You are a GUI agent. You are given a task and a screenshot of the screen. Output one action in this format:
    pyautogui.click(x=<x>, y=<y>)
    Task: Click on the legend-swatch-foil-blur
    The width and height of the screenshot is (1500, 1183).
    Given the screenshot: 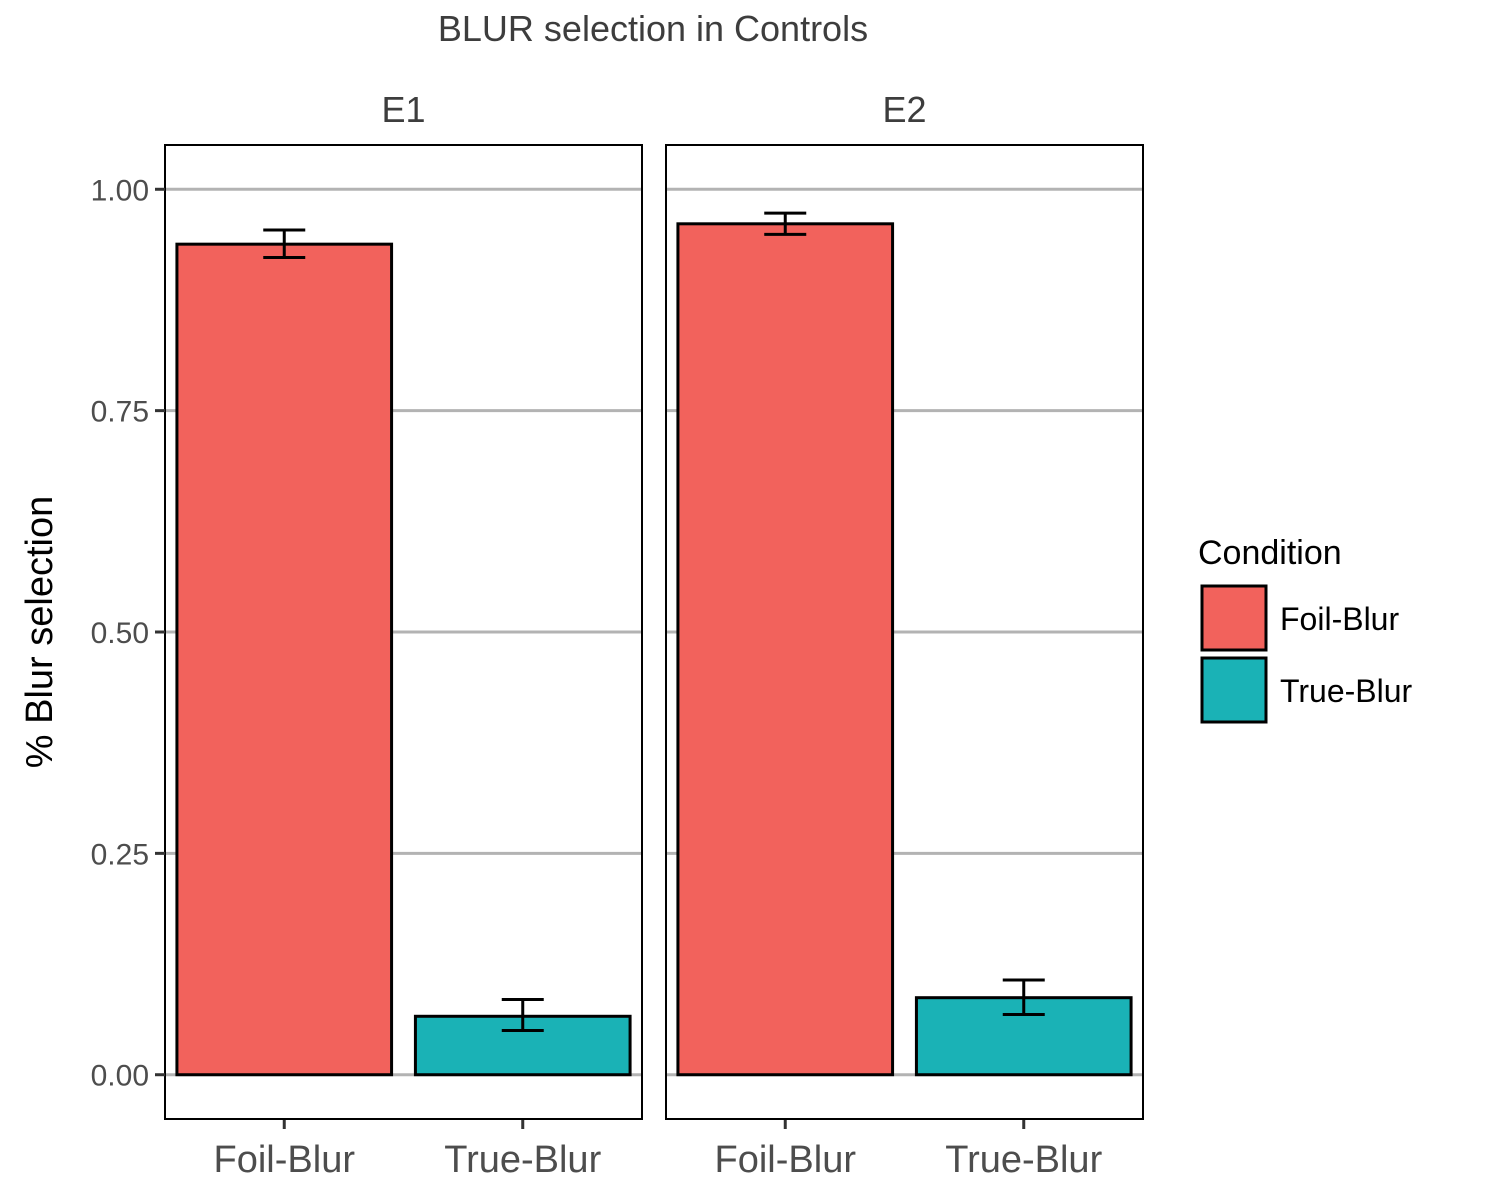 What is the action you would take?
    pyautogui.click(x=1234, y=618)
    